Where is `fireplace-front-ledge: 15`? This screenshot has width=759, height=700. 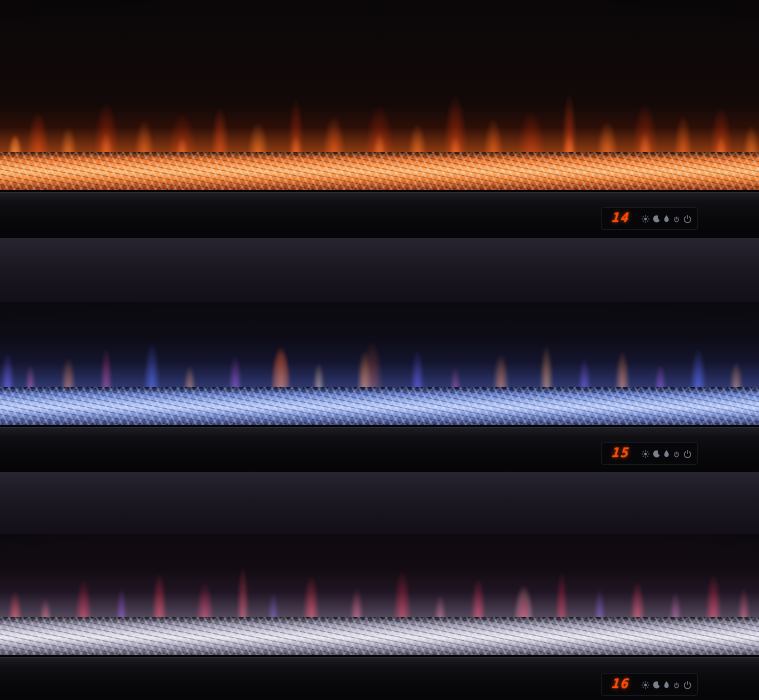
fireplace-front-ledge: 15 is located at coordinates (379, 449).